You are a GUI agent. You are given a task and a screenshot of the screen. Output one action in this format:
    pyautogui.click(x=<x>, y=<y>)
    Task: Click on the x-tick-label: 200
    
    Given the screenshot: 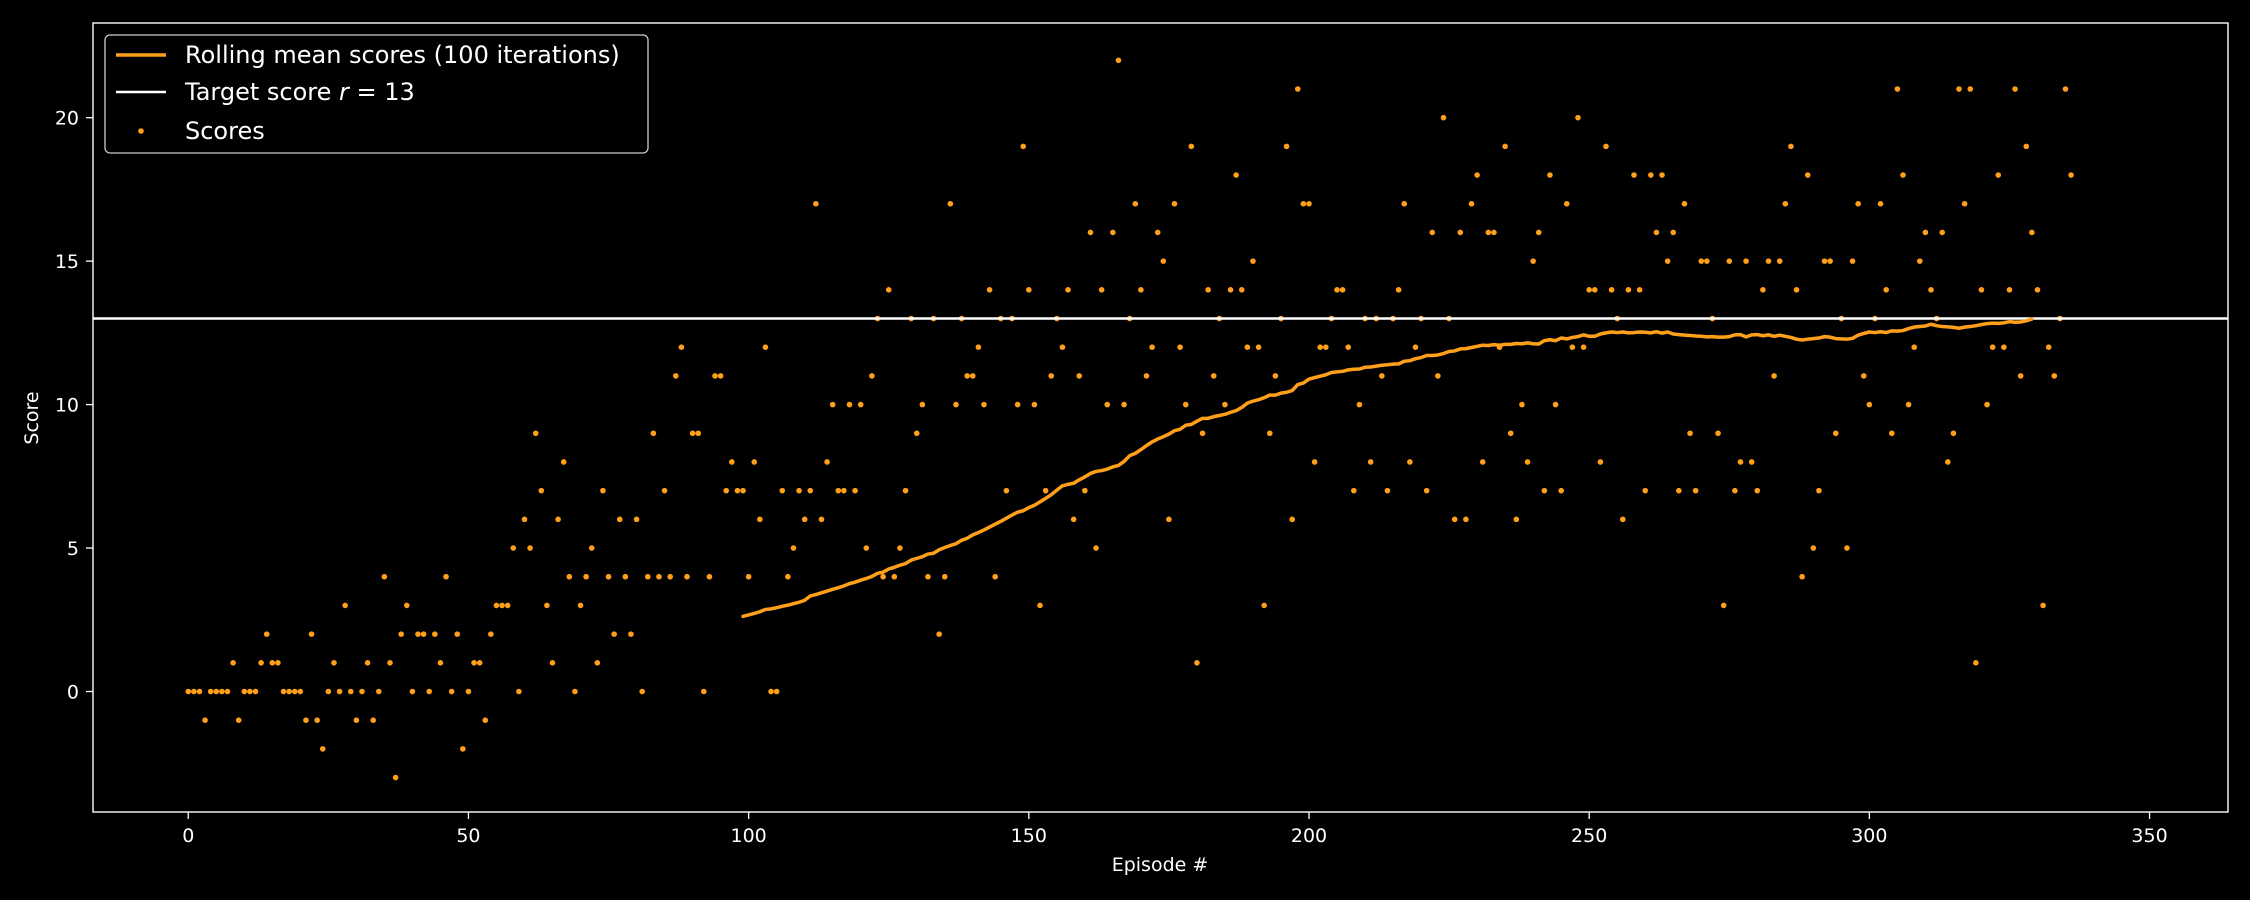 What is the action you would take?
    pyautogui.click(x=1309, y=836)
    